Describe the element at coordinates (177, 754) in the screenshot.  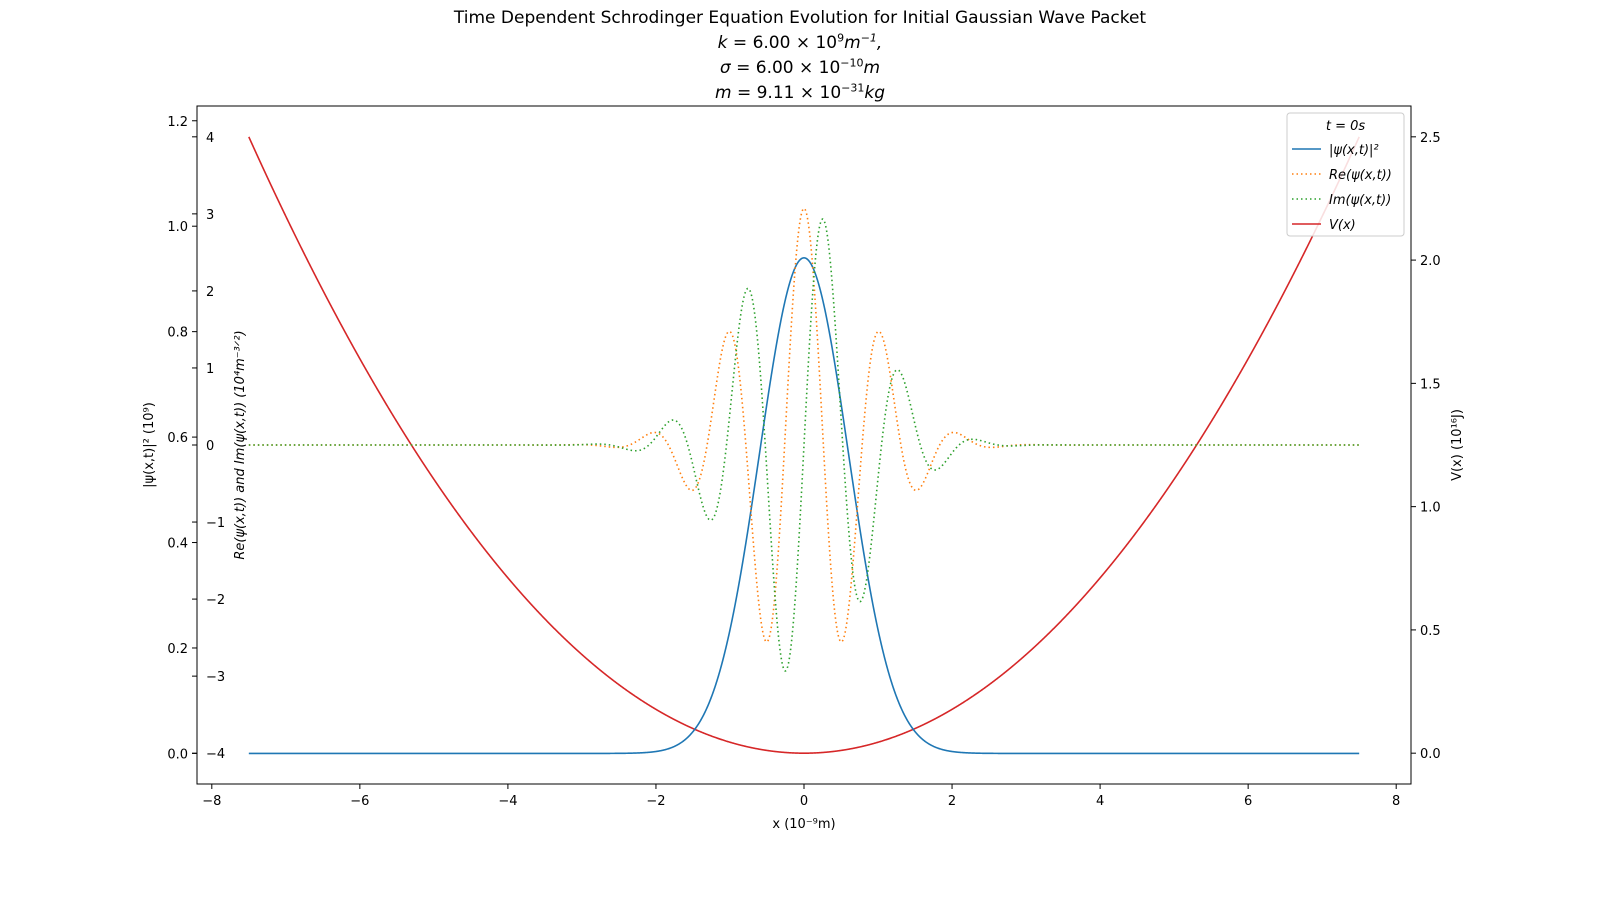
I see `y-left-tick-label: 0.0` at that location.